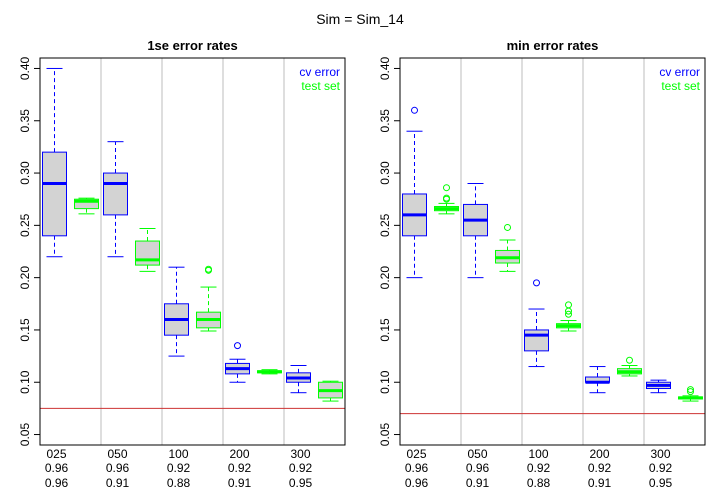 This screenshot has width=720, height=504. What do you see at coordinates (360, 19) in the screenshot?
I see `figure-title: Sim = Sim_14` at bounding box center [360, 19].